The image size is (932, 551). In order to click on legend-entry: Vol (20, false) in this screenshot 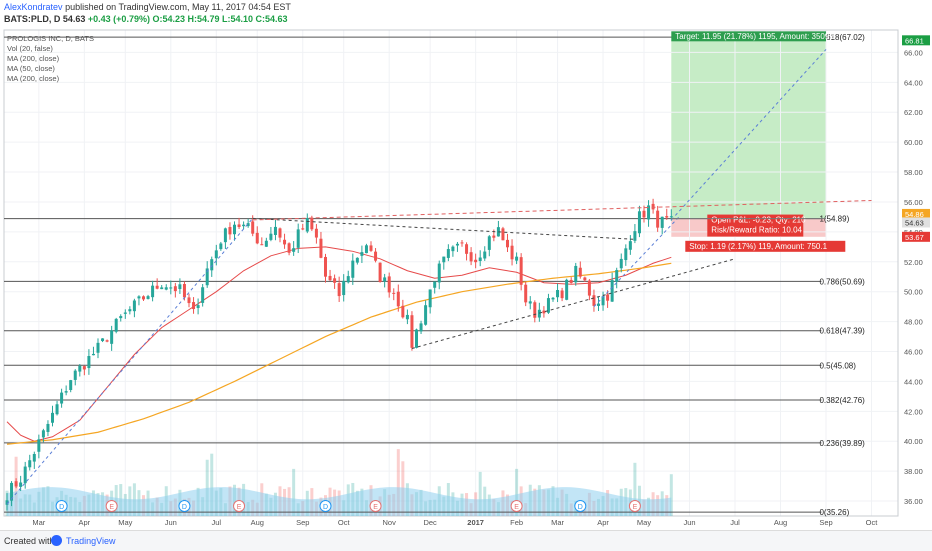, I will do `click(30, 48)`.